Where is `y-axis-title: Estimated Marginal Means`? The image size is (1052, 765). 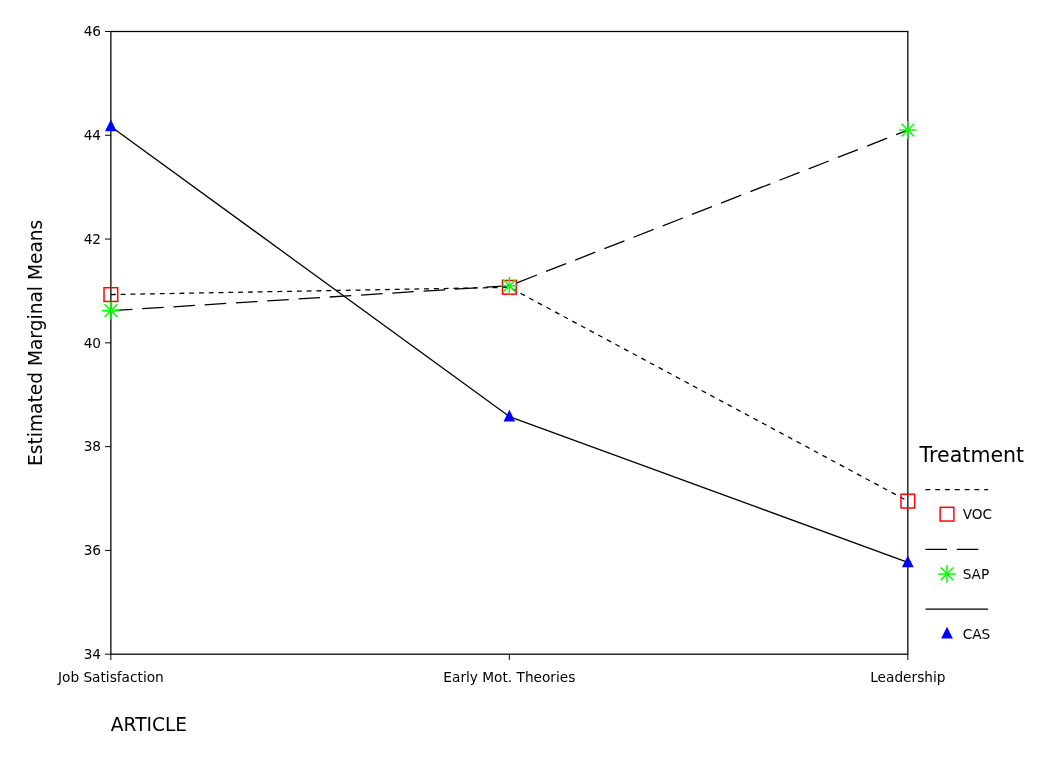 y-axis-title: Estimated Marginal Means is located at coordinates (36, 342).